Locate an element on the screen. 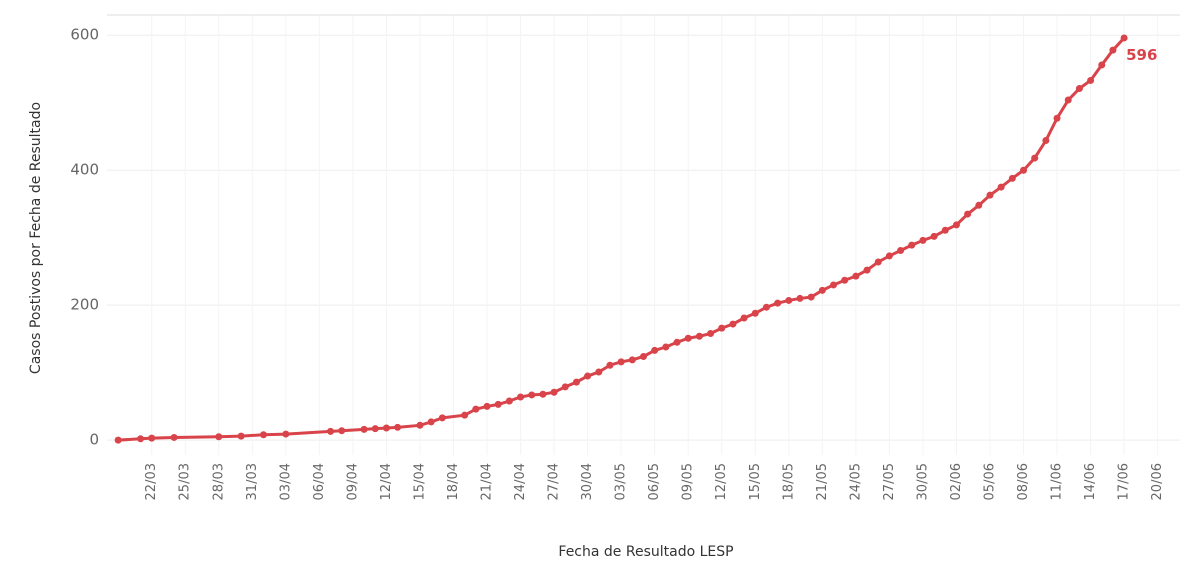 The width and height of the screenshot is (1184, 569). x-tick-label: 18/04 is located at coordinates (453, 481).